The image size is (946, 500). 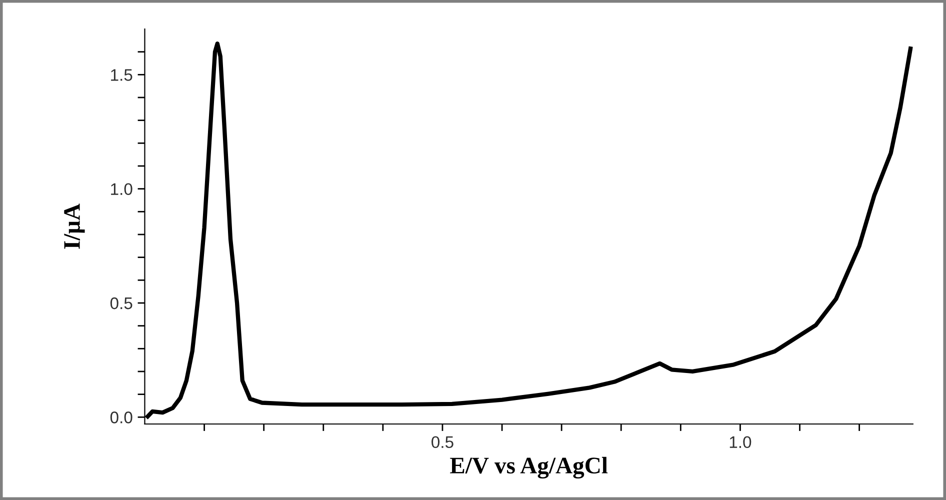 I want to click on x-axis-title: E/V vs Ag/AgCl, so click(x=529, y=467).